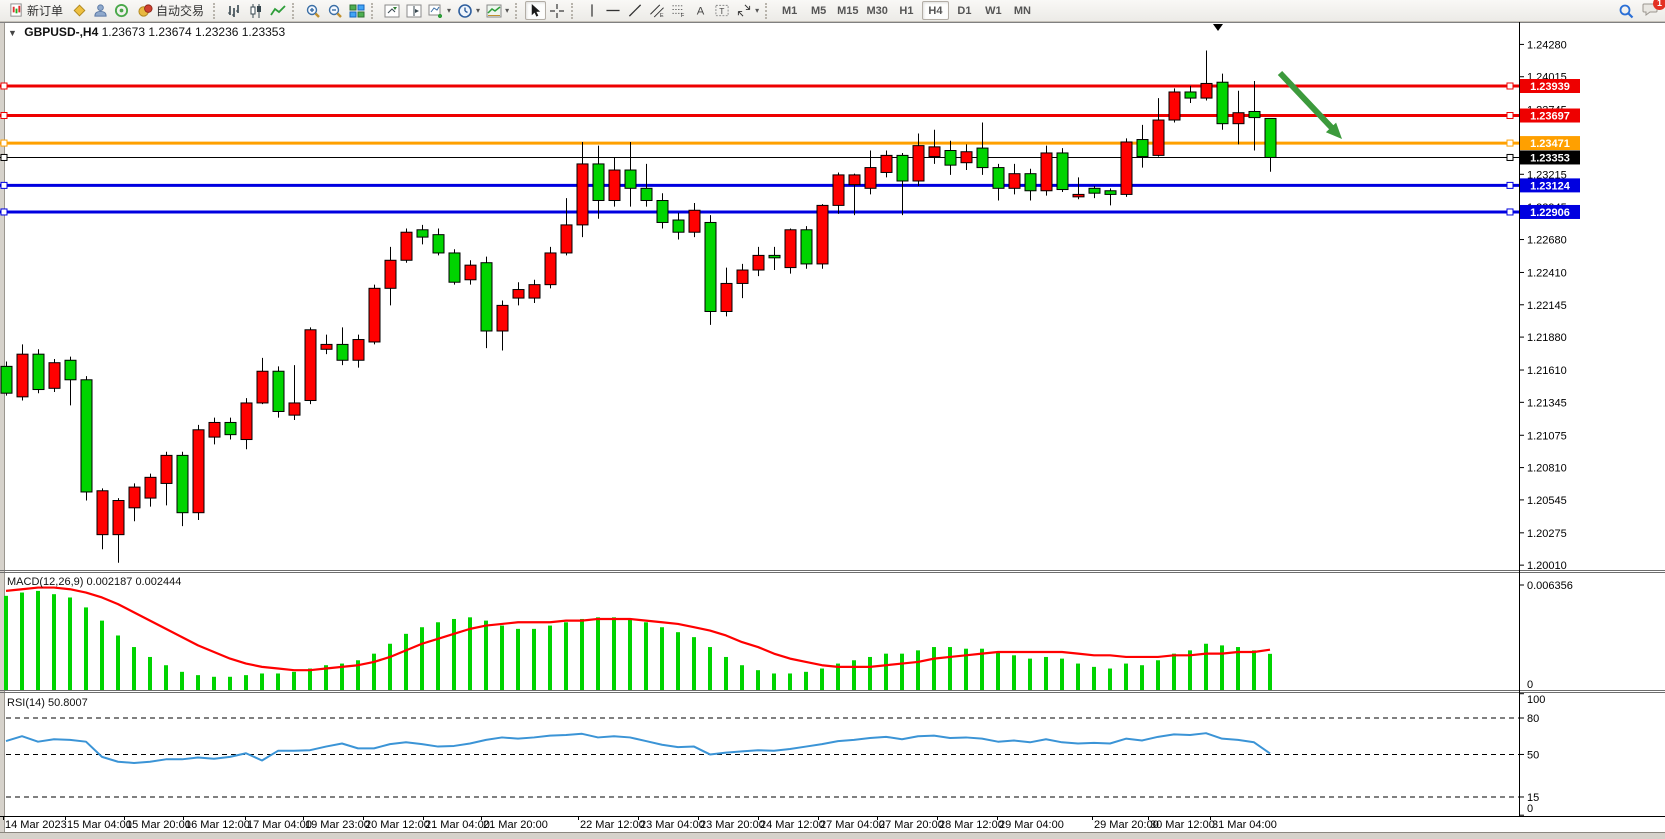  I want to click on channel-tool-button: E, so click(657, 10).